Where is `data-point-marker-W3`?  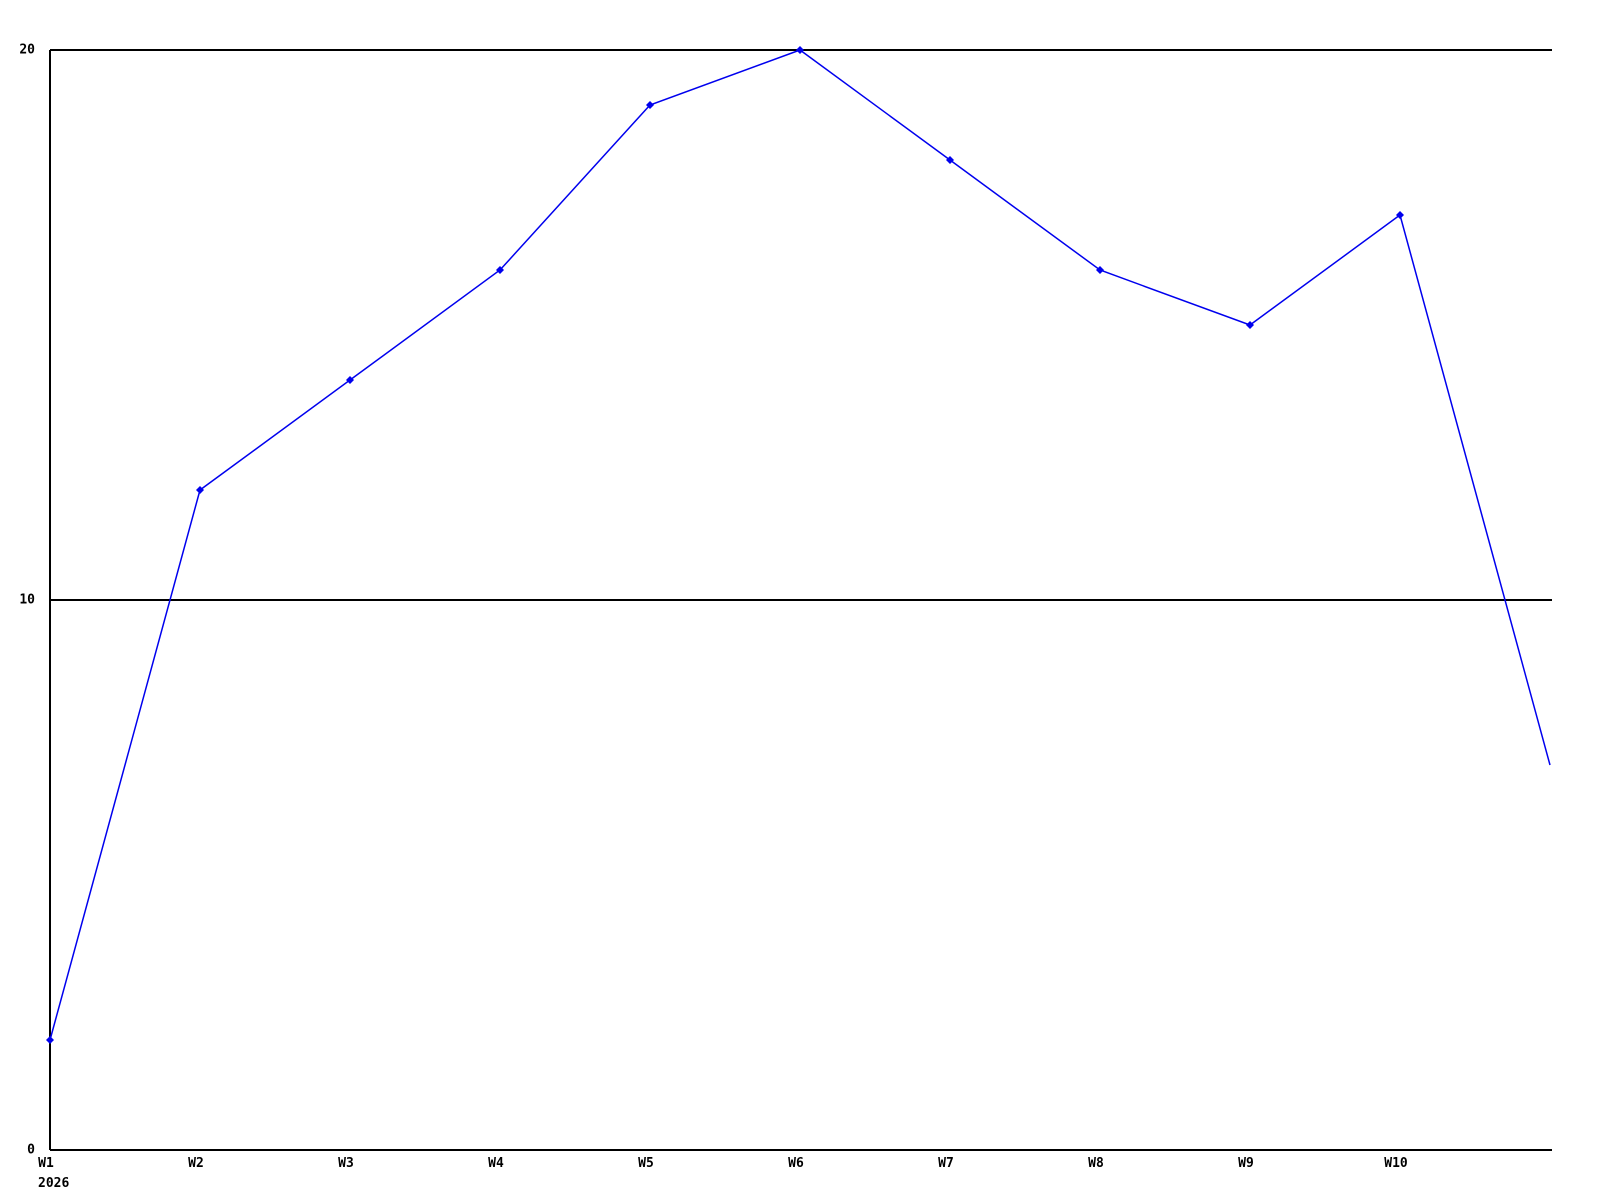 data-point-marker-W3 is located at coordinates (350, 380).